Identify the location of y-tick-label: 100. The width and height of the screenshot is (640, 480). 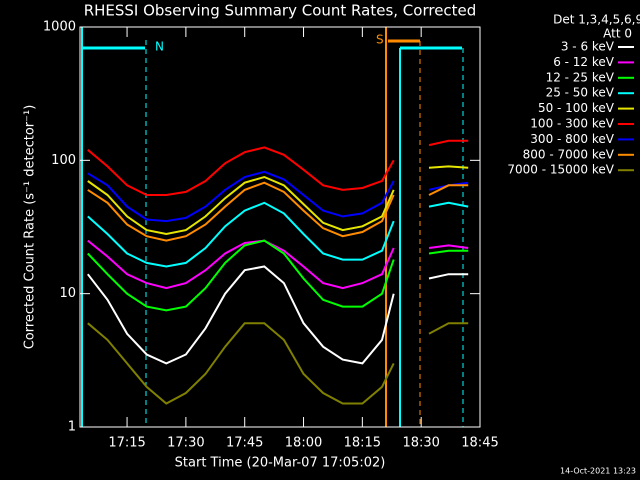
(63, 160).